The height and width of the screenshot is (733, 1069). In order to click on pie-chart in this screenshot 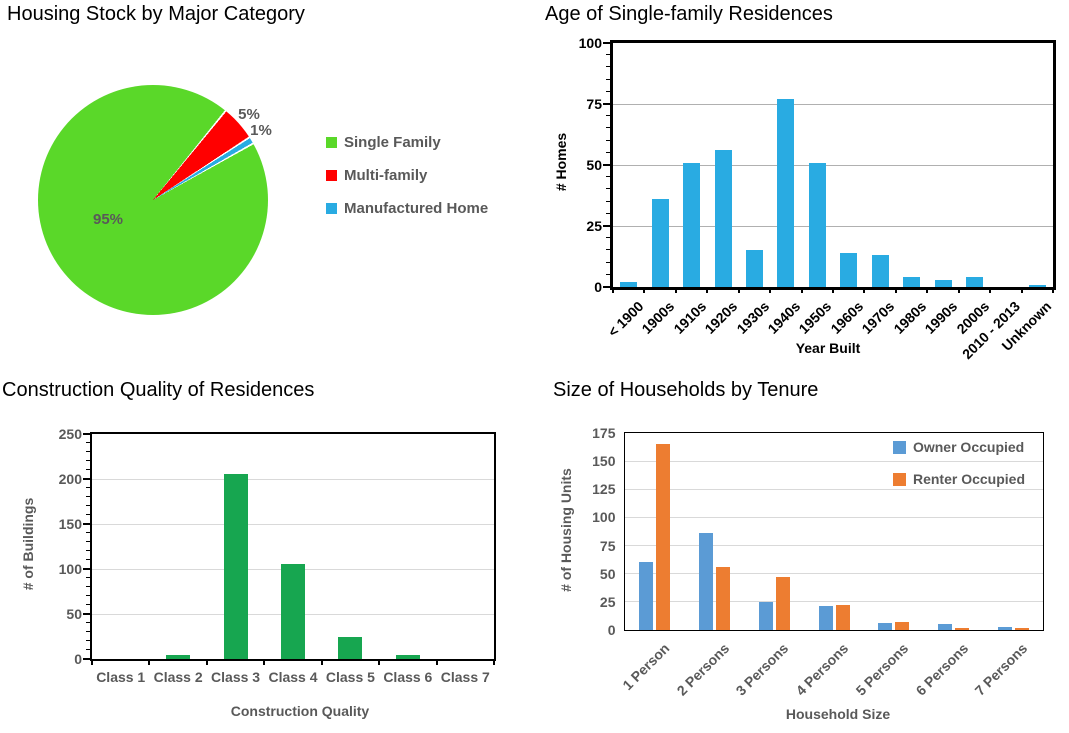, I will do `click(153, 200)`.